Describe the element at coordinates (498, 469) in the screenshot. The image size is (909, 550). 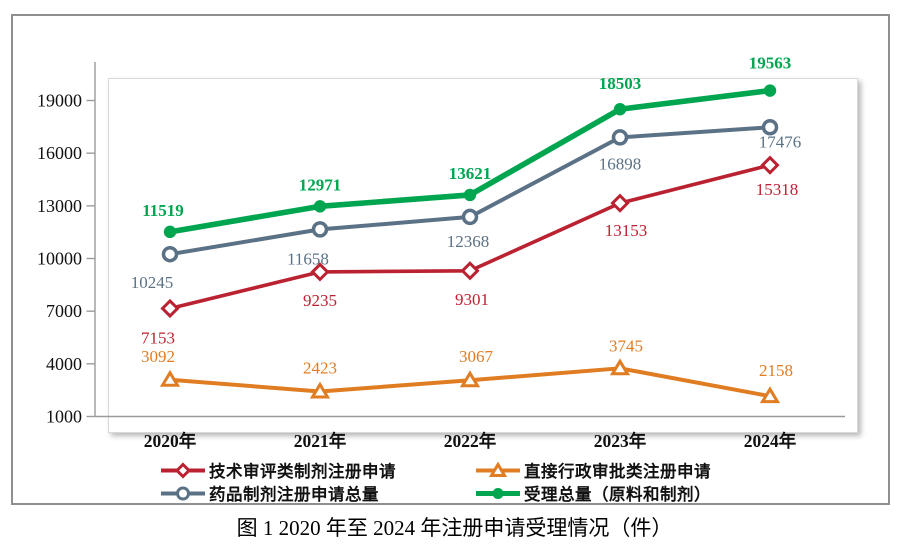
I see `orange-open-triangle-line-icon` at that location.